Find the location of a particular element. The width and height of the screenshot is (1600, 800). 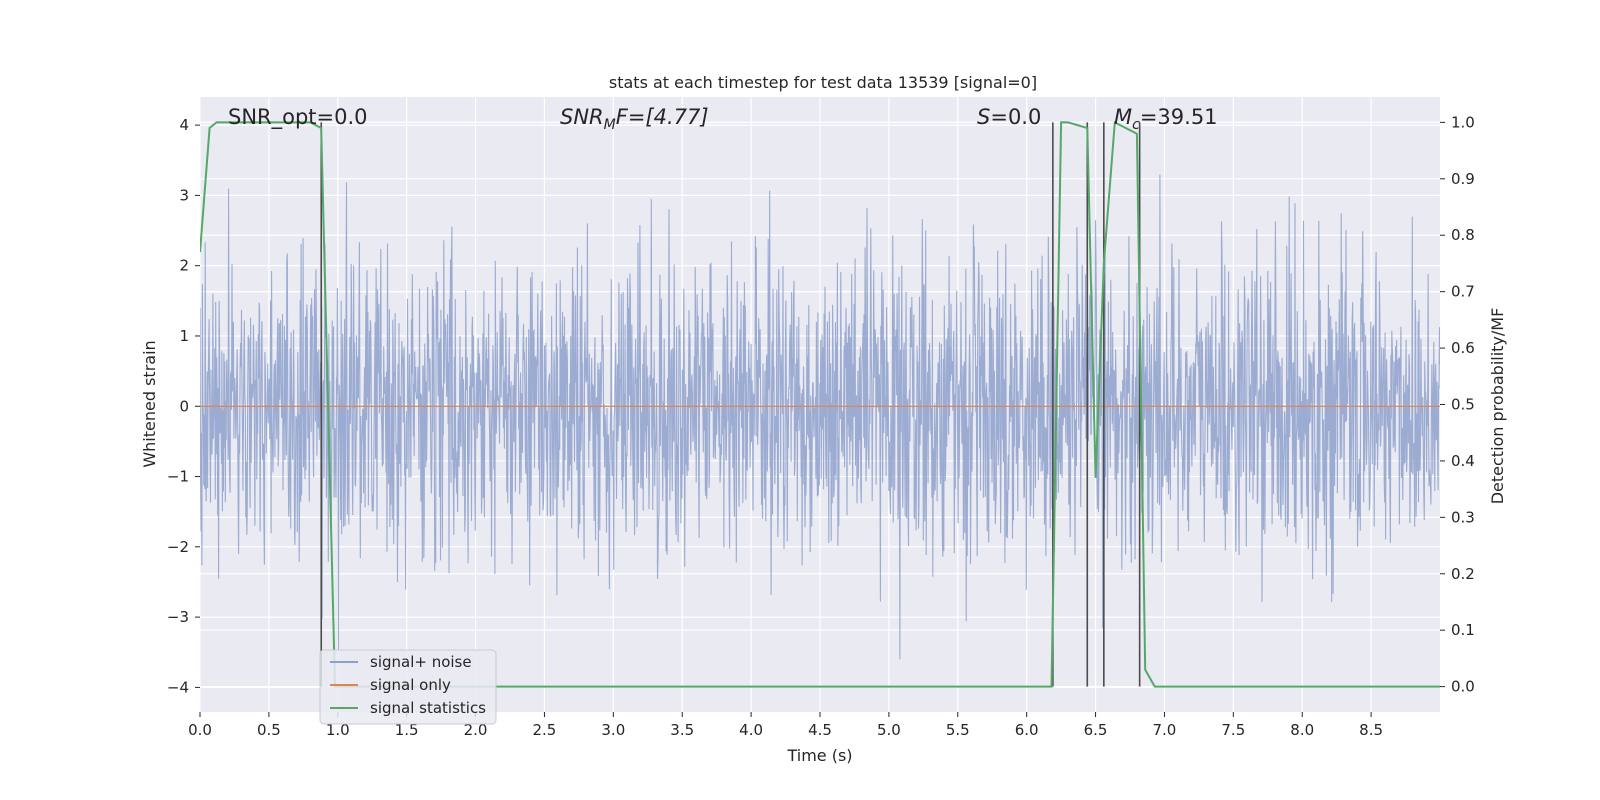

x-axis-label: Time (s) is located at coordinates (819, 755).